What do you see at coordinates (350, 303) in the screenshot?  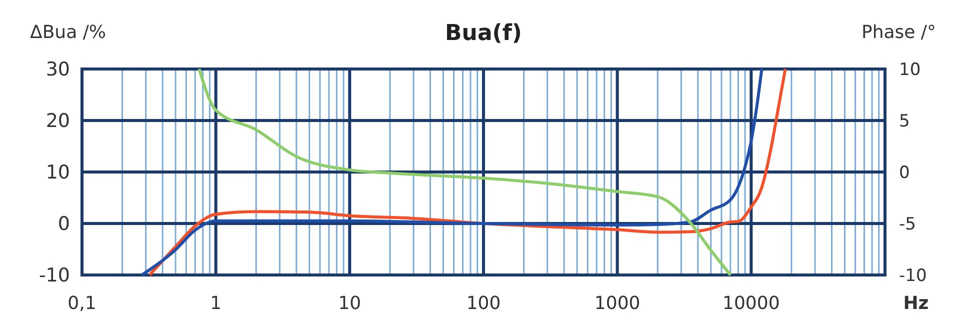 I see `x-tick-label: 10` at bounding box center [350, 303].